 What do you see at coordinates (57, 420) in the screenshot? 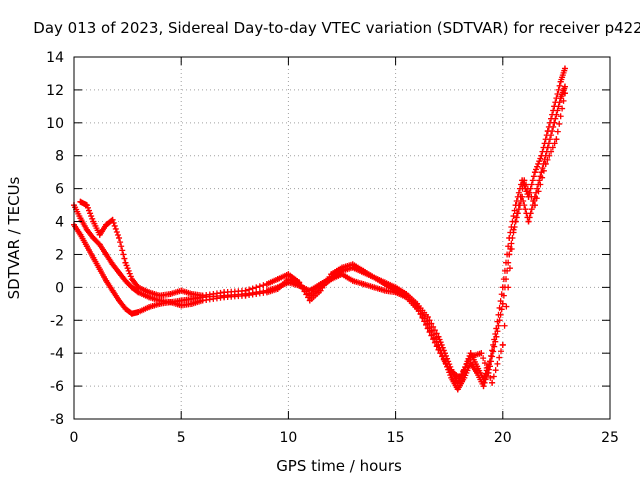
I see `y-tick-label: -8` at bounding box center [57, 420].